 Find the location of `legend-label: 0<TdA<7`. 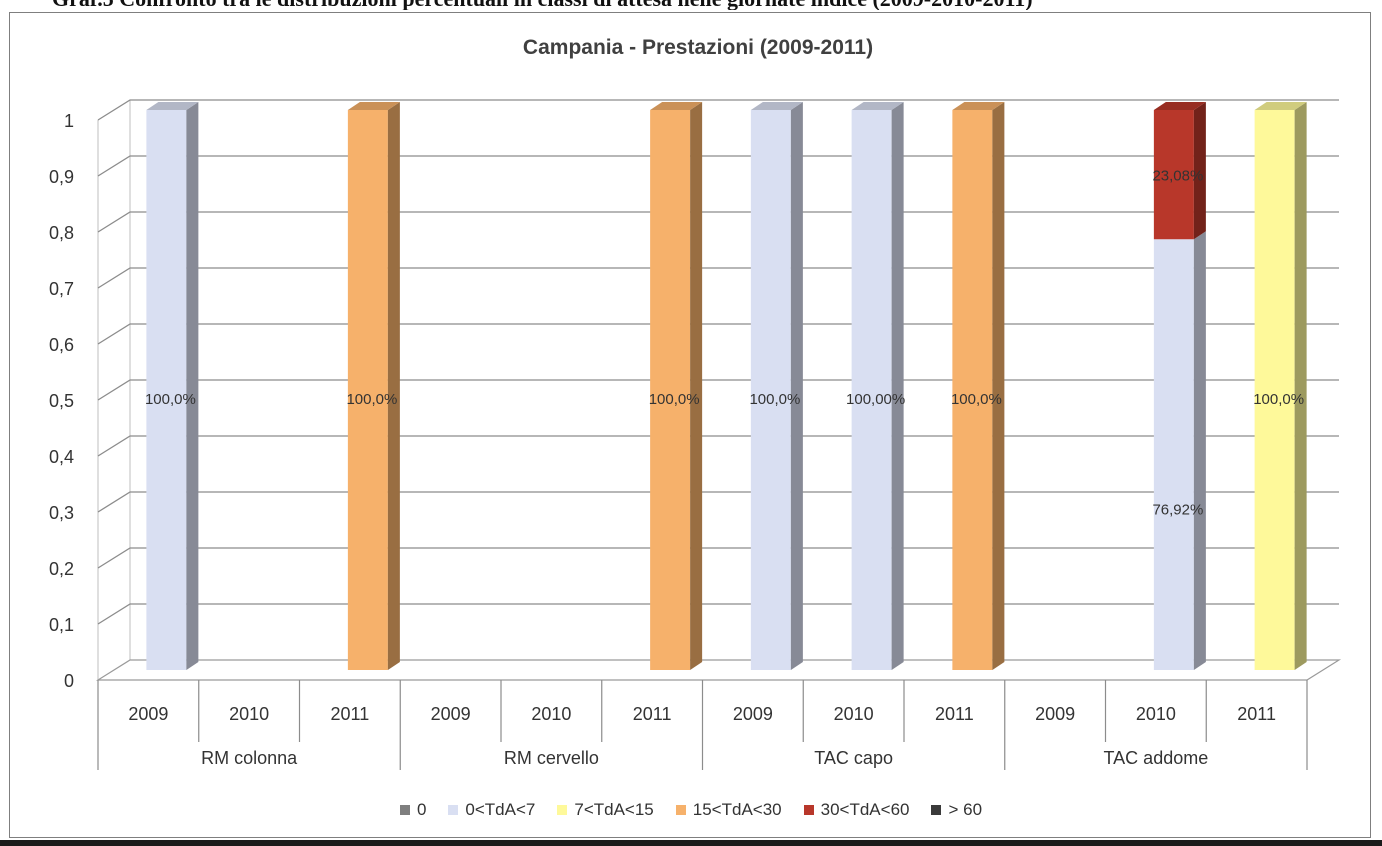

legend-label: 0<TdA<7 is located at coordinates (500, 809).